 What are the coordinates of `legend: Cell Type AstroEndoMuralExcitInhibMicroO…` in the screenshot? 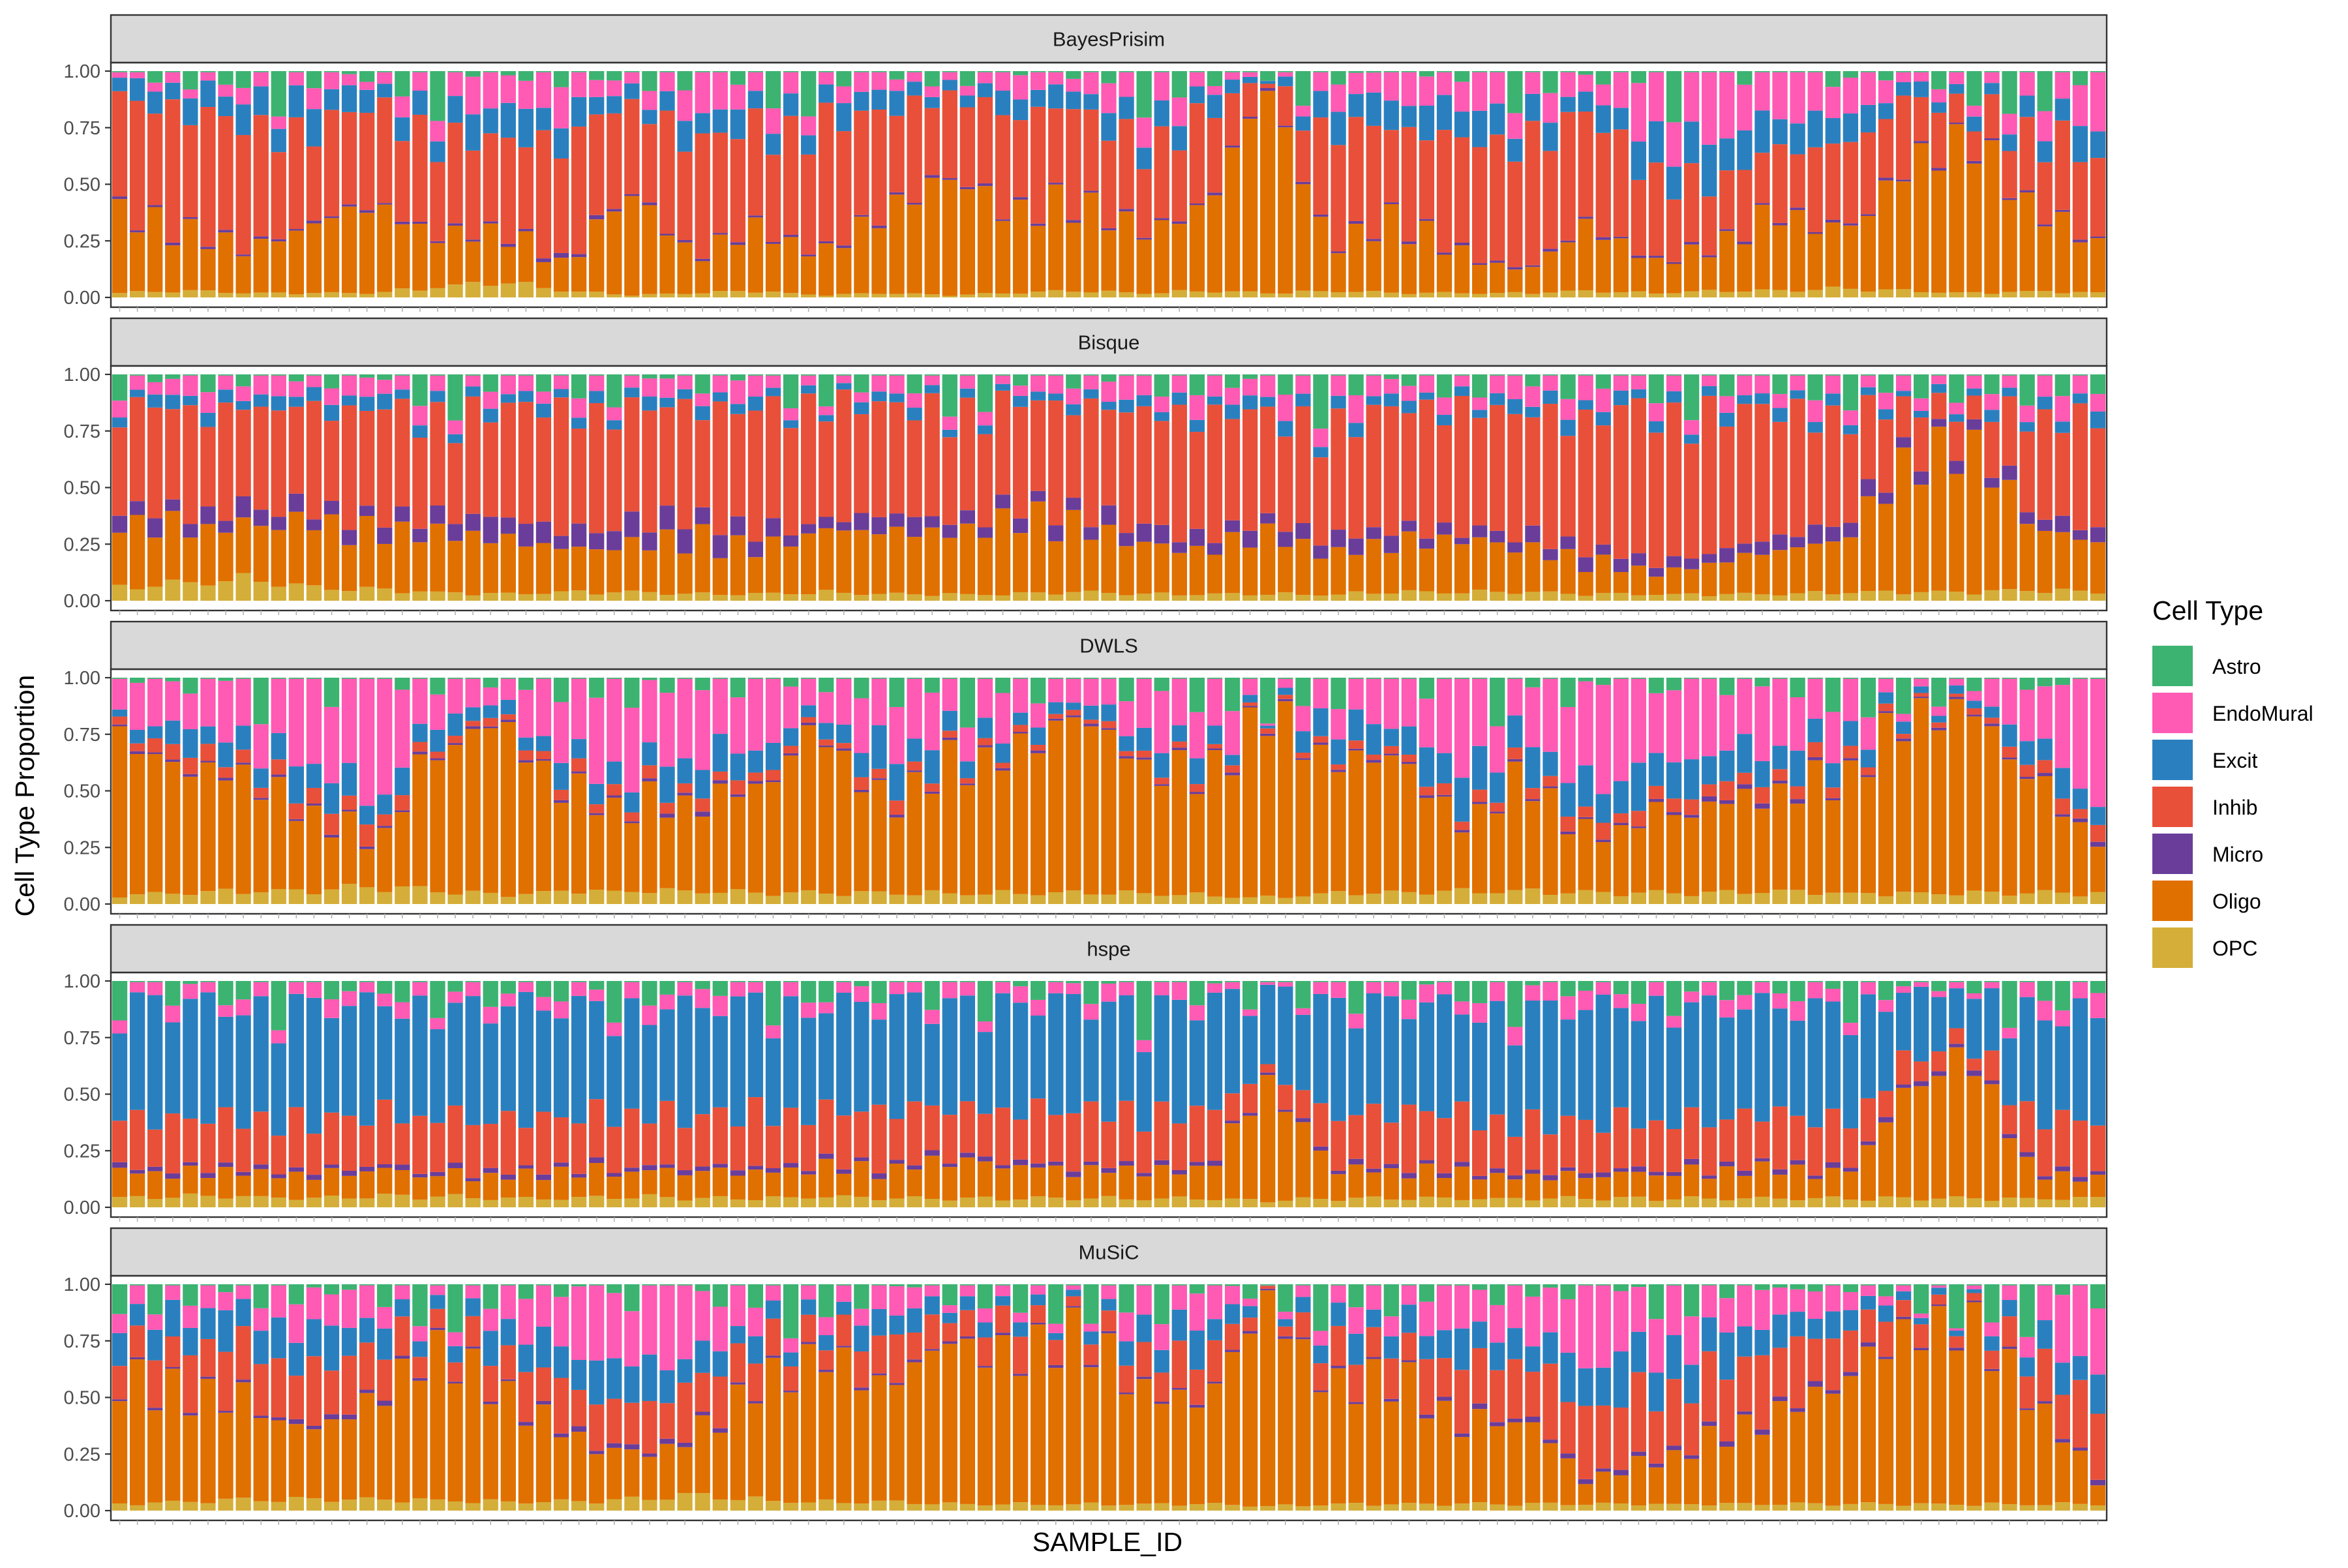 It's located at (2233, 782).